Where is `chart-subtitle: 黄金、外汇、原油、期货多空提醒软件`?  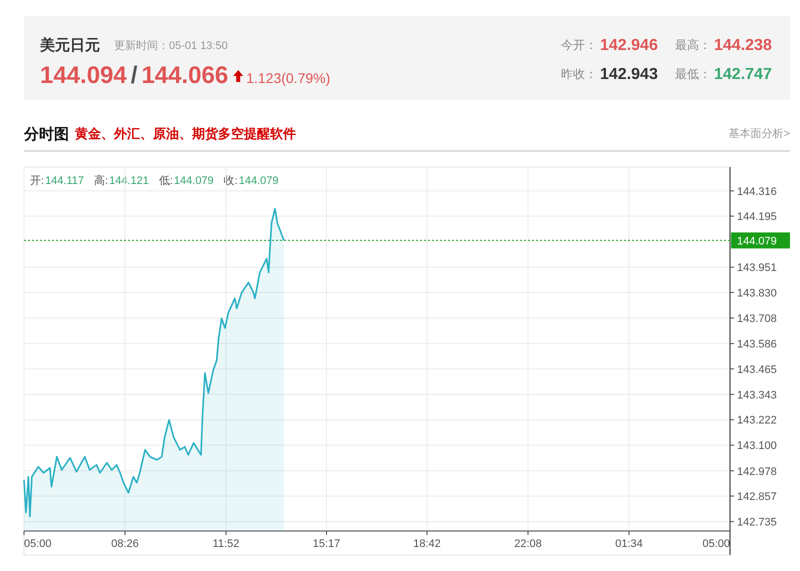
chart-subtitle: 黄金、外汇、原油、期货多空提醒软件 is located at coordinates (185, 133).